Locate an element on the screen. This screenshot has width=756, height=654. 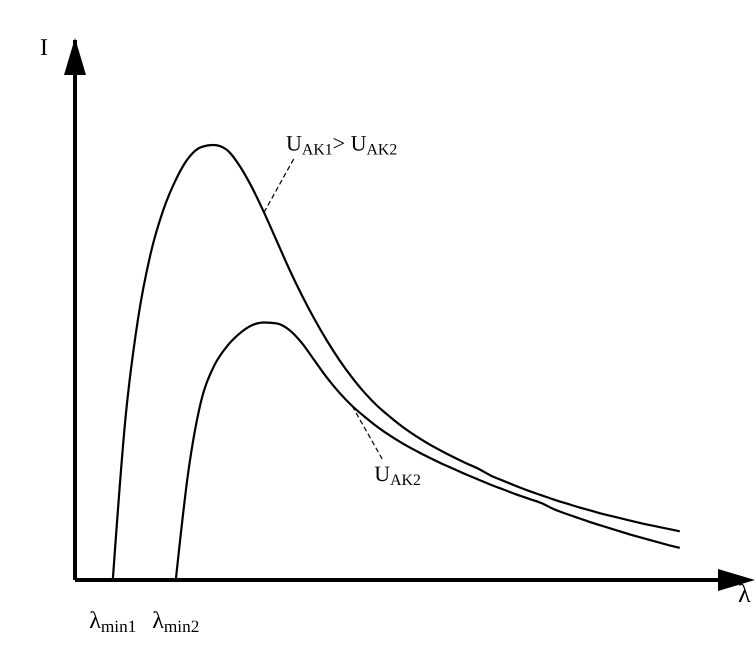
series-label: U$_{AK2}$ is located at coordinates (397, 475).